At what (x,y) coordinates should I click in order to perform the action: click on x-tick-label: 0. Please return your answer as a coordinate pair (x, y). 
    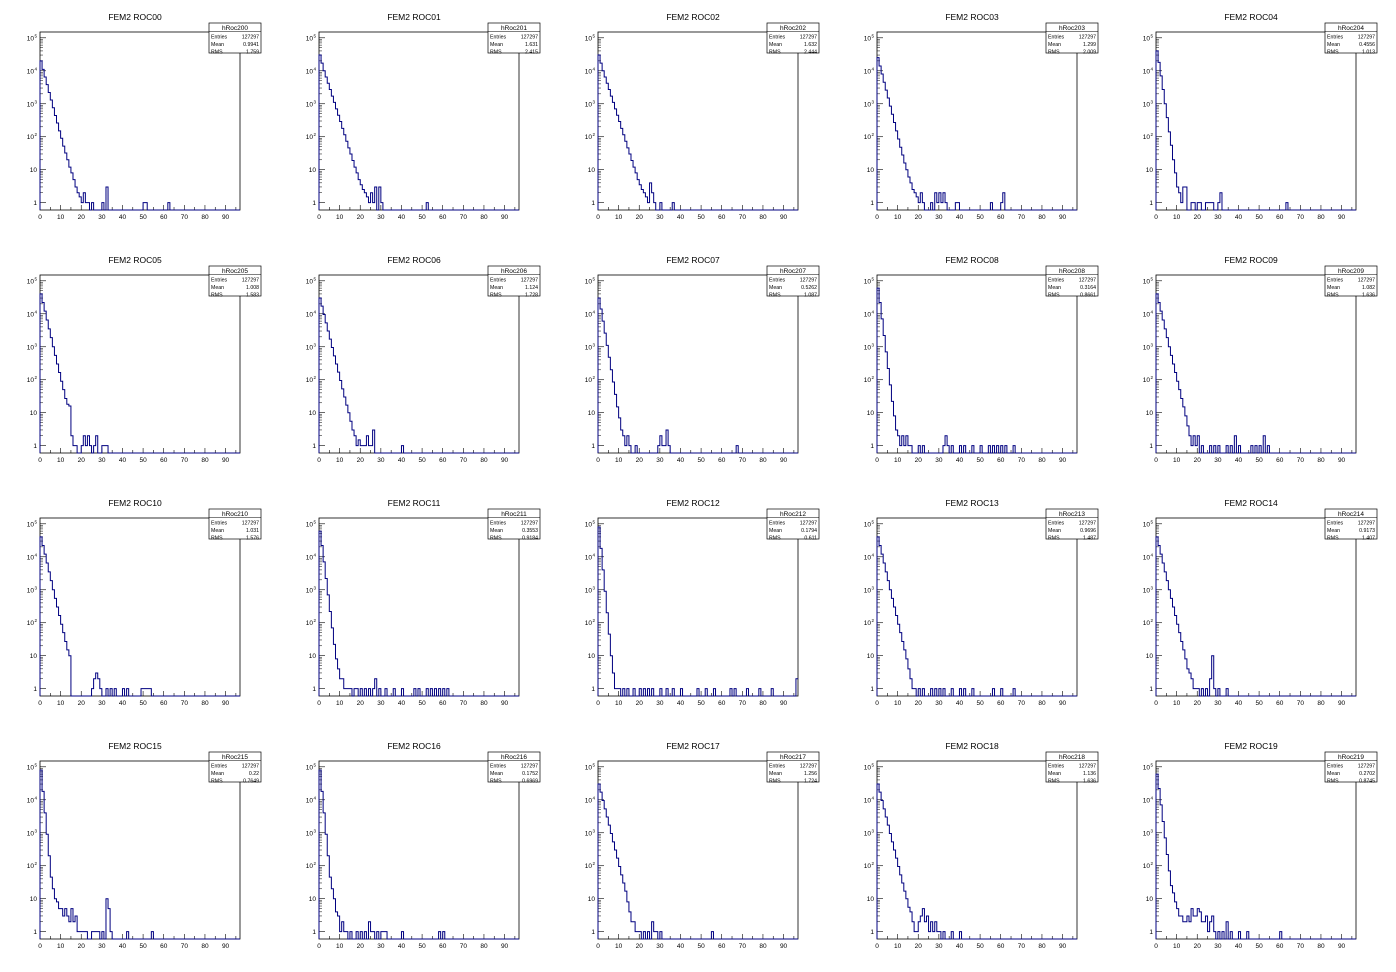
    Looking at the image, I should click on (40, 946).